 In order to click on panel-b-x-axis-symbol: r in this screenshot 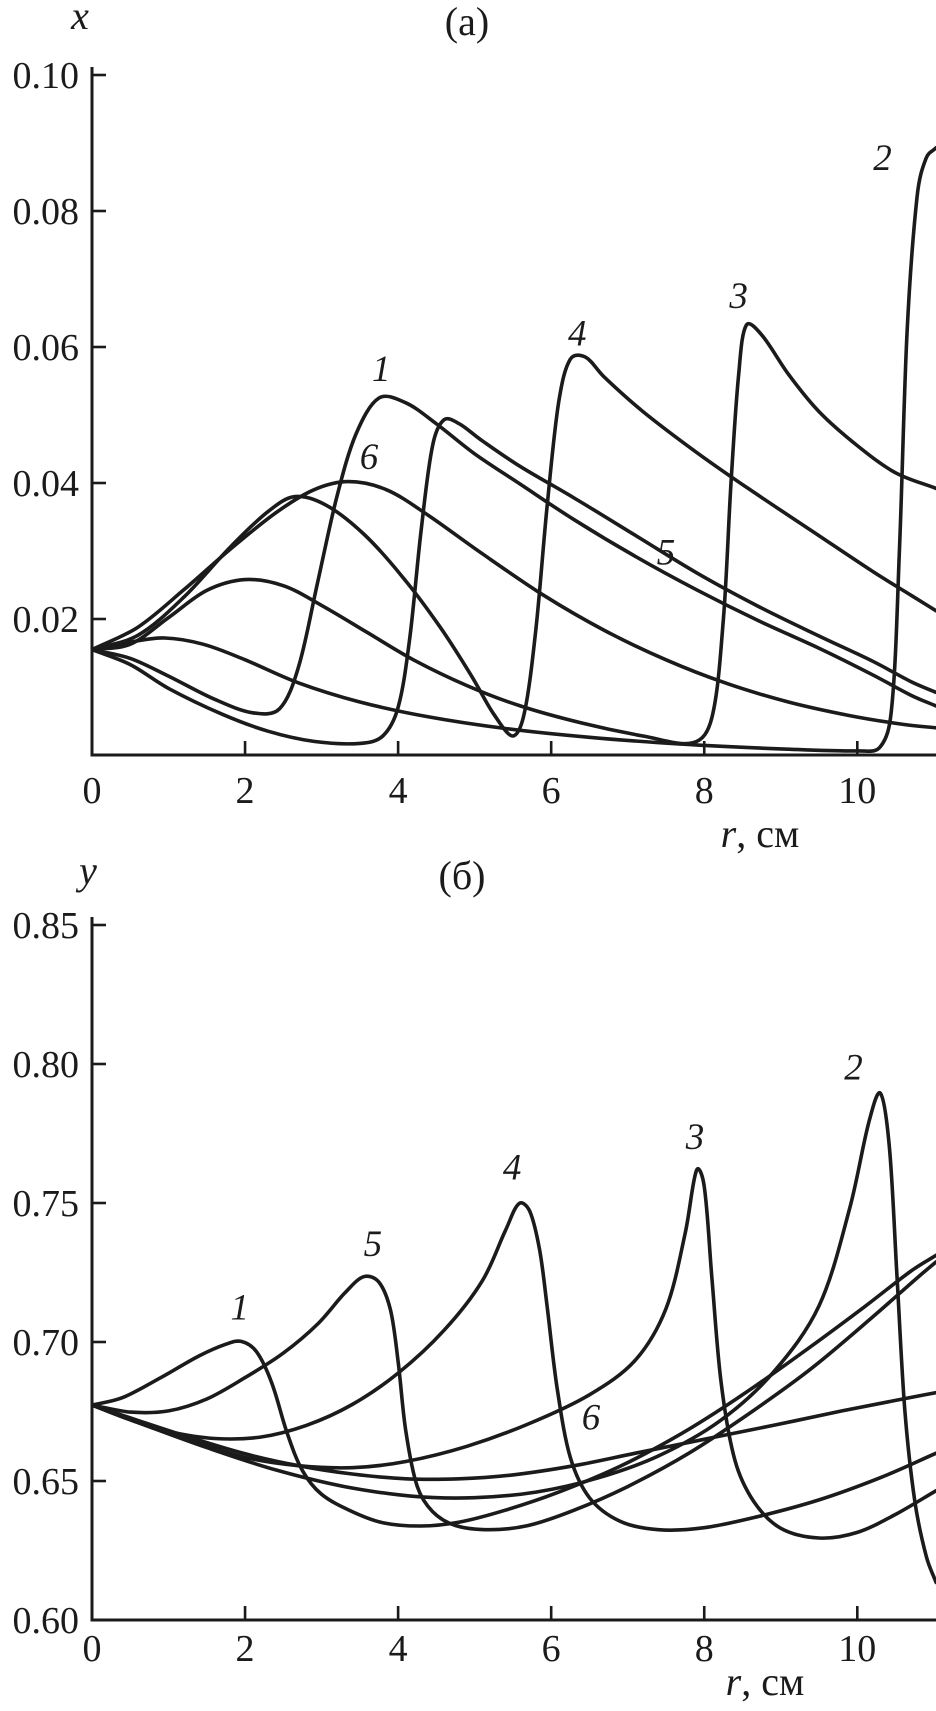, I will do `click(733, 1681)`.